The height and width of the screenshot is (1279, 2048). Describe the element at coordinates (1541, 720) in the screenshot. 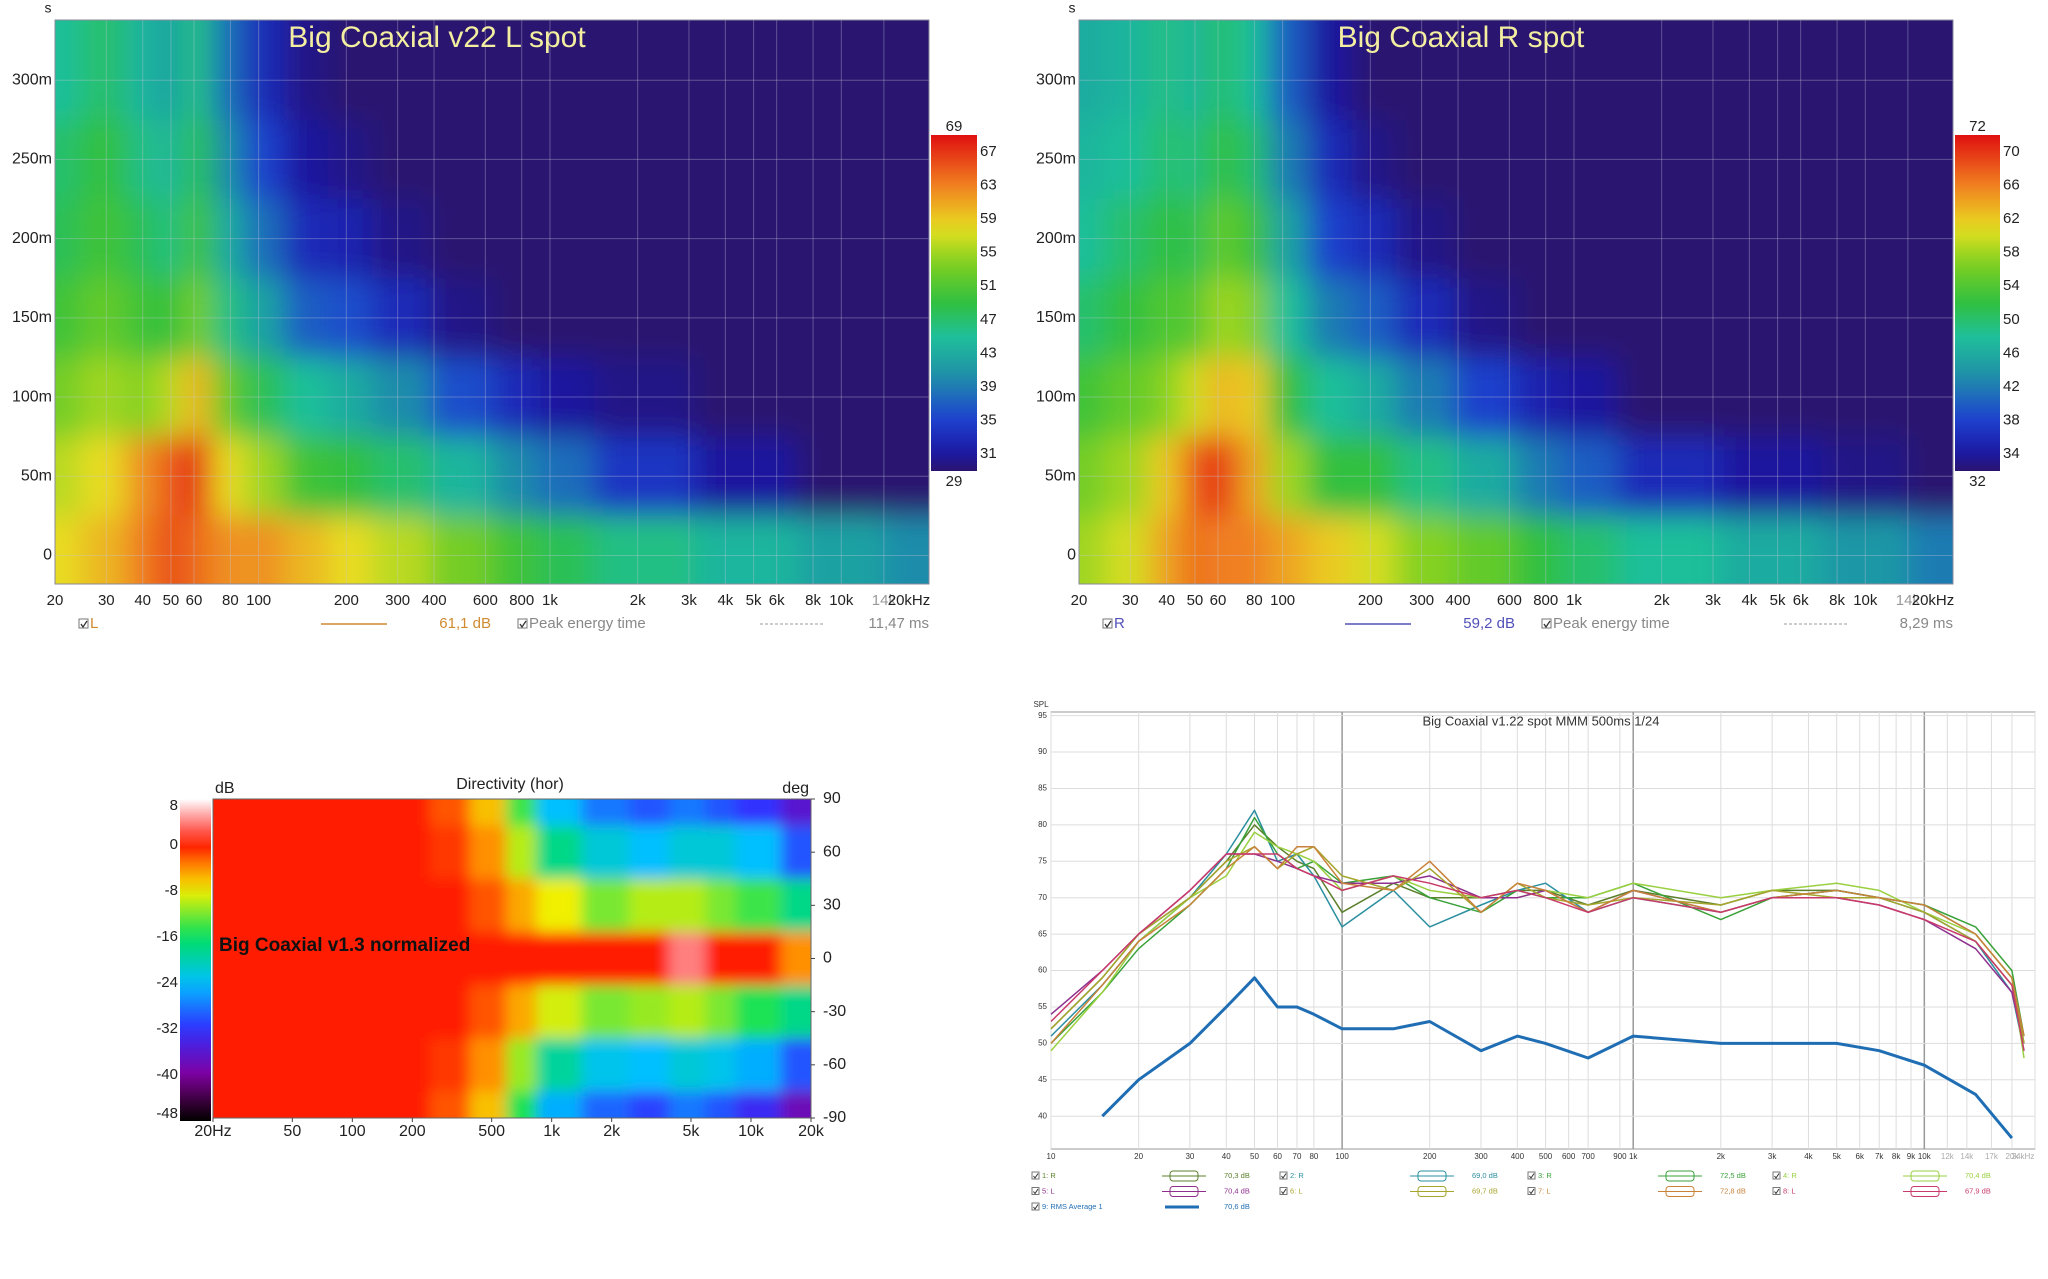

I see `chart-title: Big Coaxial v1.22 spot MMM 500ms 1/24` at that location.